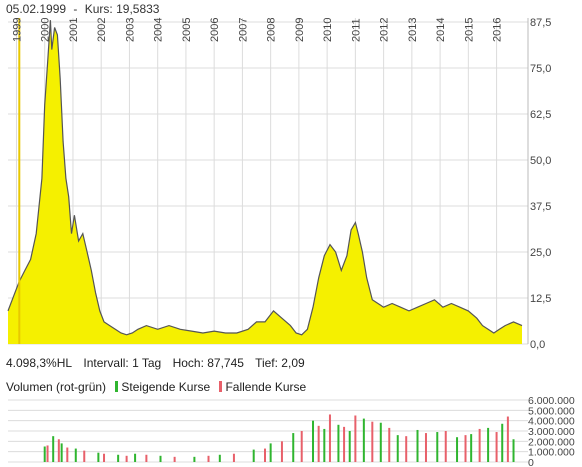 The height and width of the screenshot is (467, 582). What do you see at coordinates (540, 115) in the screenshot?
I see `y-tick-label: 62,5` at bounding box center [540, 115].